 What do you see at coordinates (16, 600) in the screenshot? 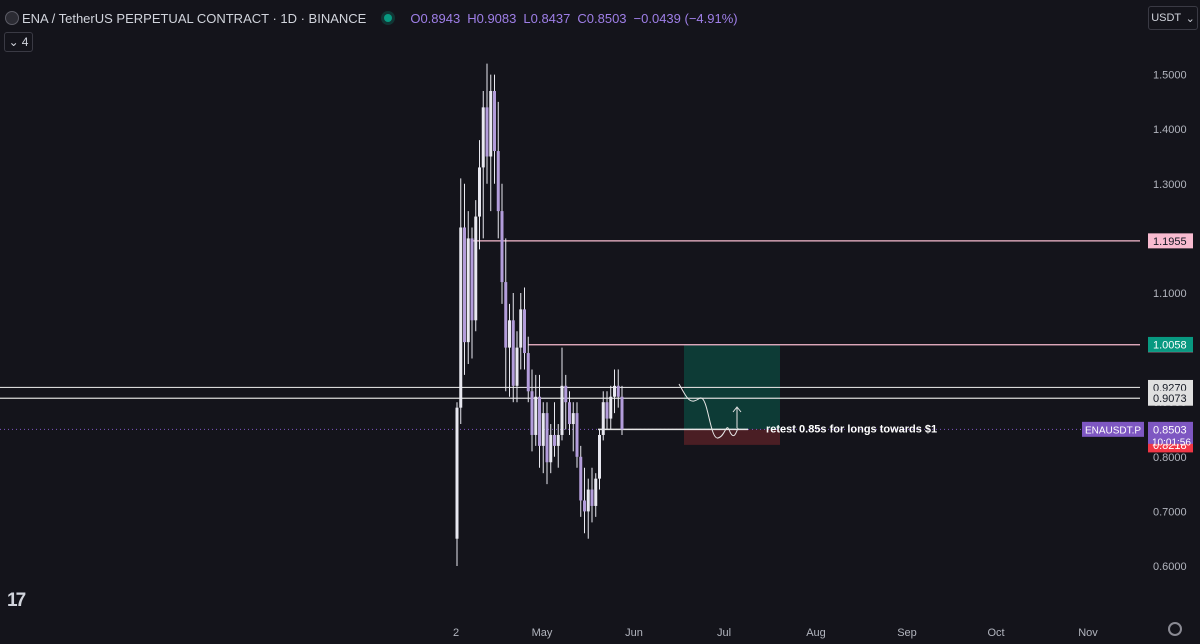
I see `tradingview-logo-icon: 17` at bounding box center [16, 600].